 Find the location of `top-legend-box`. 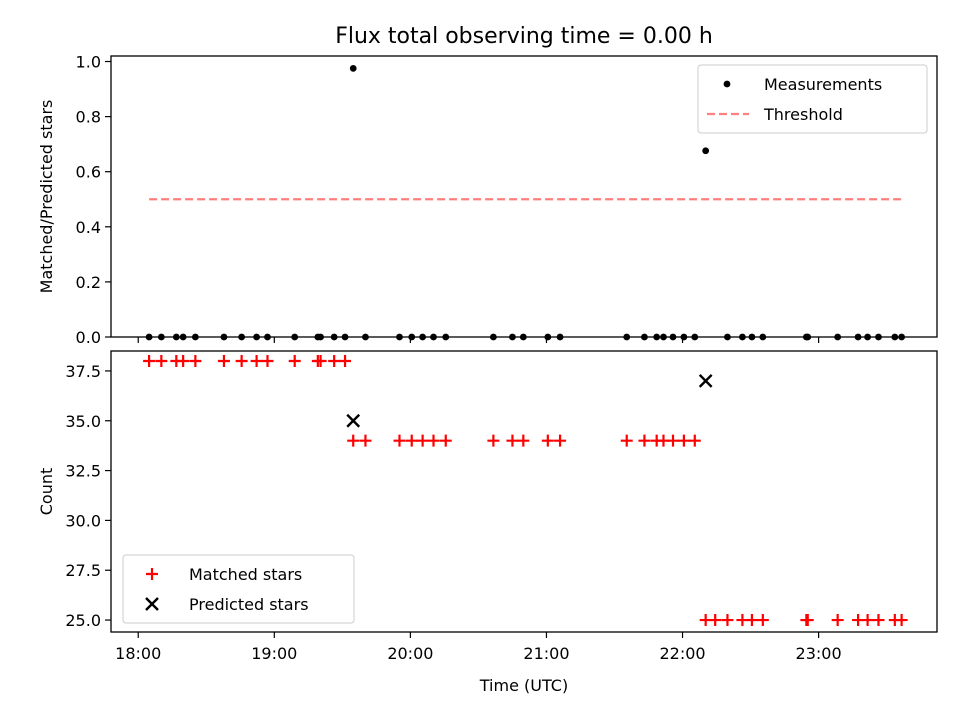

top-legend-box is located at coordinates (812, 99).